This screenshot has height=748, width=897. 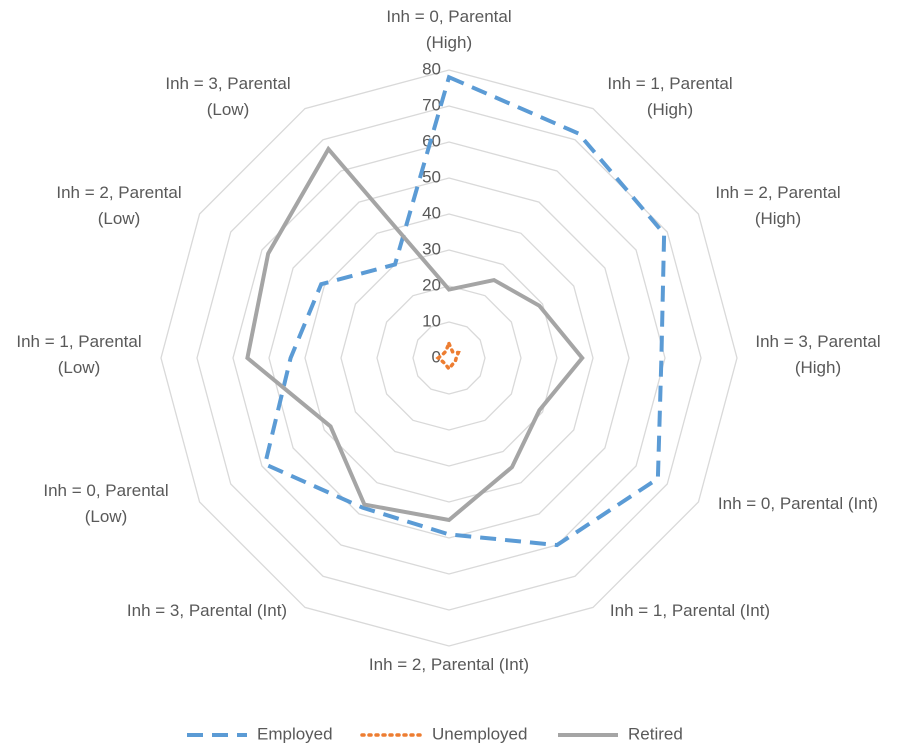 What do you see at coordinates (106, 503) in the screenshot?
I see `category-label: Inh = 0, Parental (Low)` at bounding box center [106, 503].